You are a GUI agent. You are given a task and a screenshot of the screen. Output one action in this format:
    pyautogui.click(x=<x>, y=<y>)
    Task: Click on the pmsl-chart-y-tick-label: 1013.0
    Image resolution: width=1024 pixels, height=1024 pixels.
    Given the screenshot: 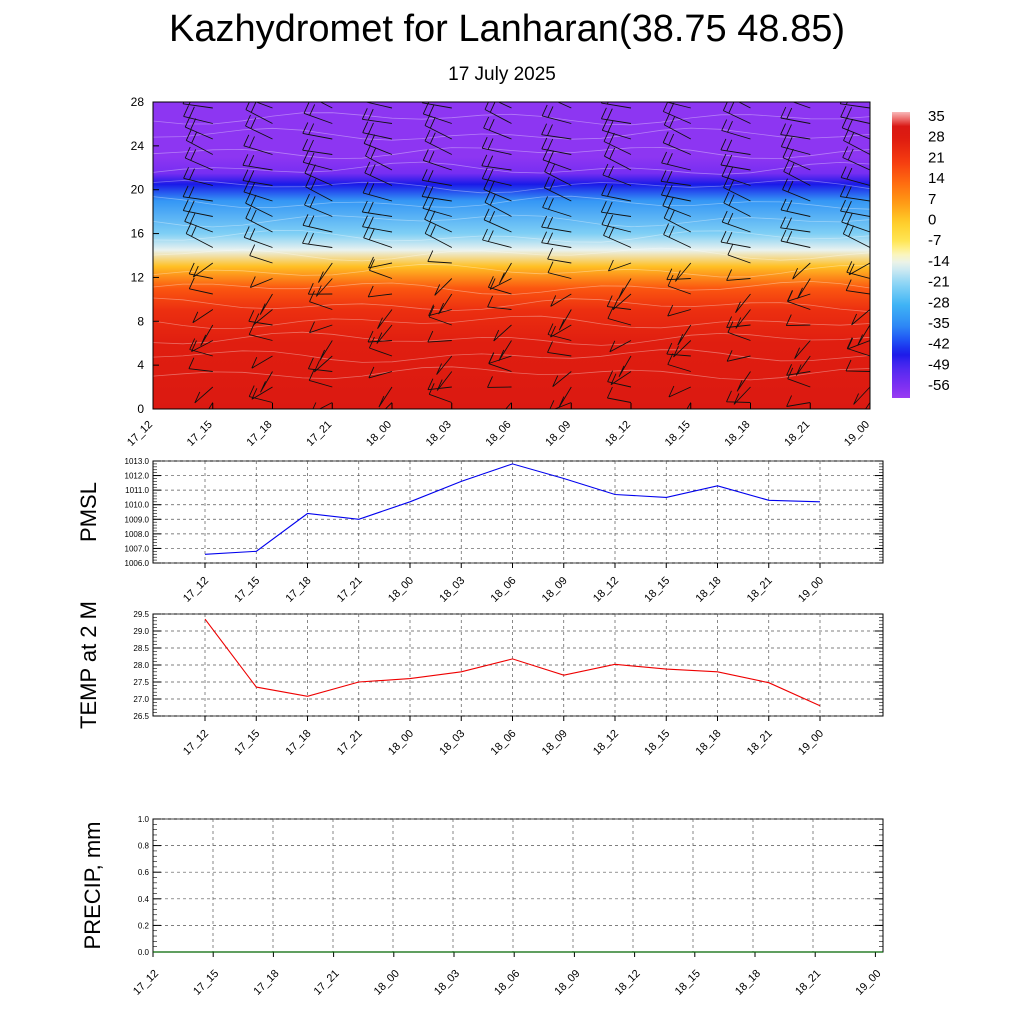 What is the action you would take?
    pyautogui.click(x=137, y=461)
    